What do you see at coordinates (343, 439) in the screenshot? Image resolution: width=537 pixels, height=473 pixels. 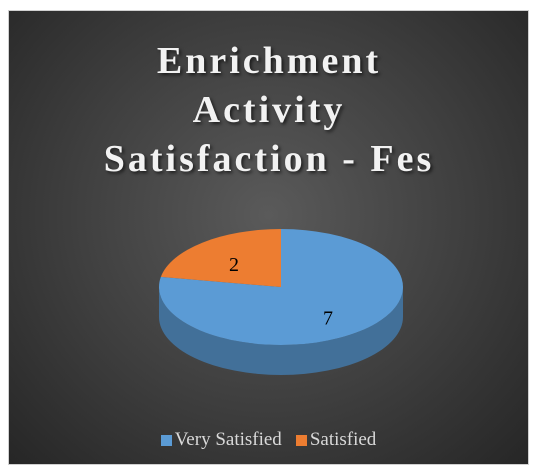 I see `legend-label: Satisfied` at bounding box center [343, 439].